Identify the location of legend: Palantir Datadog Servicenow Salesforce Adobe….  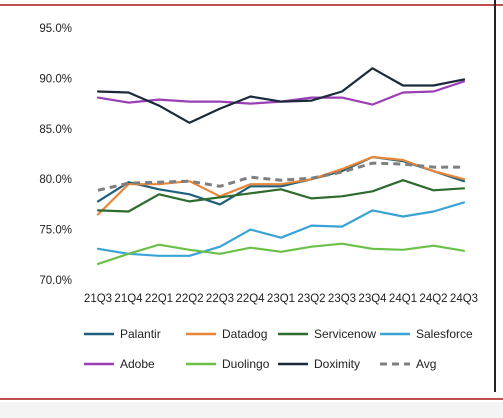
(278, 349).